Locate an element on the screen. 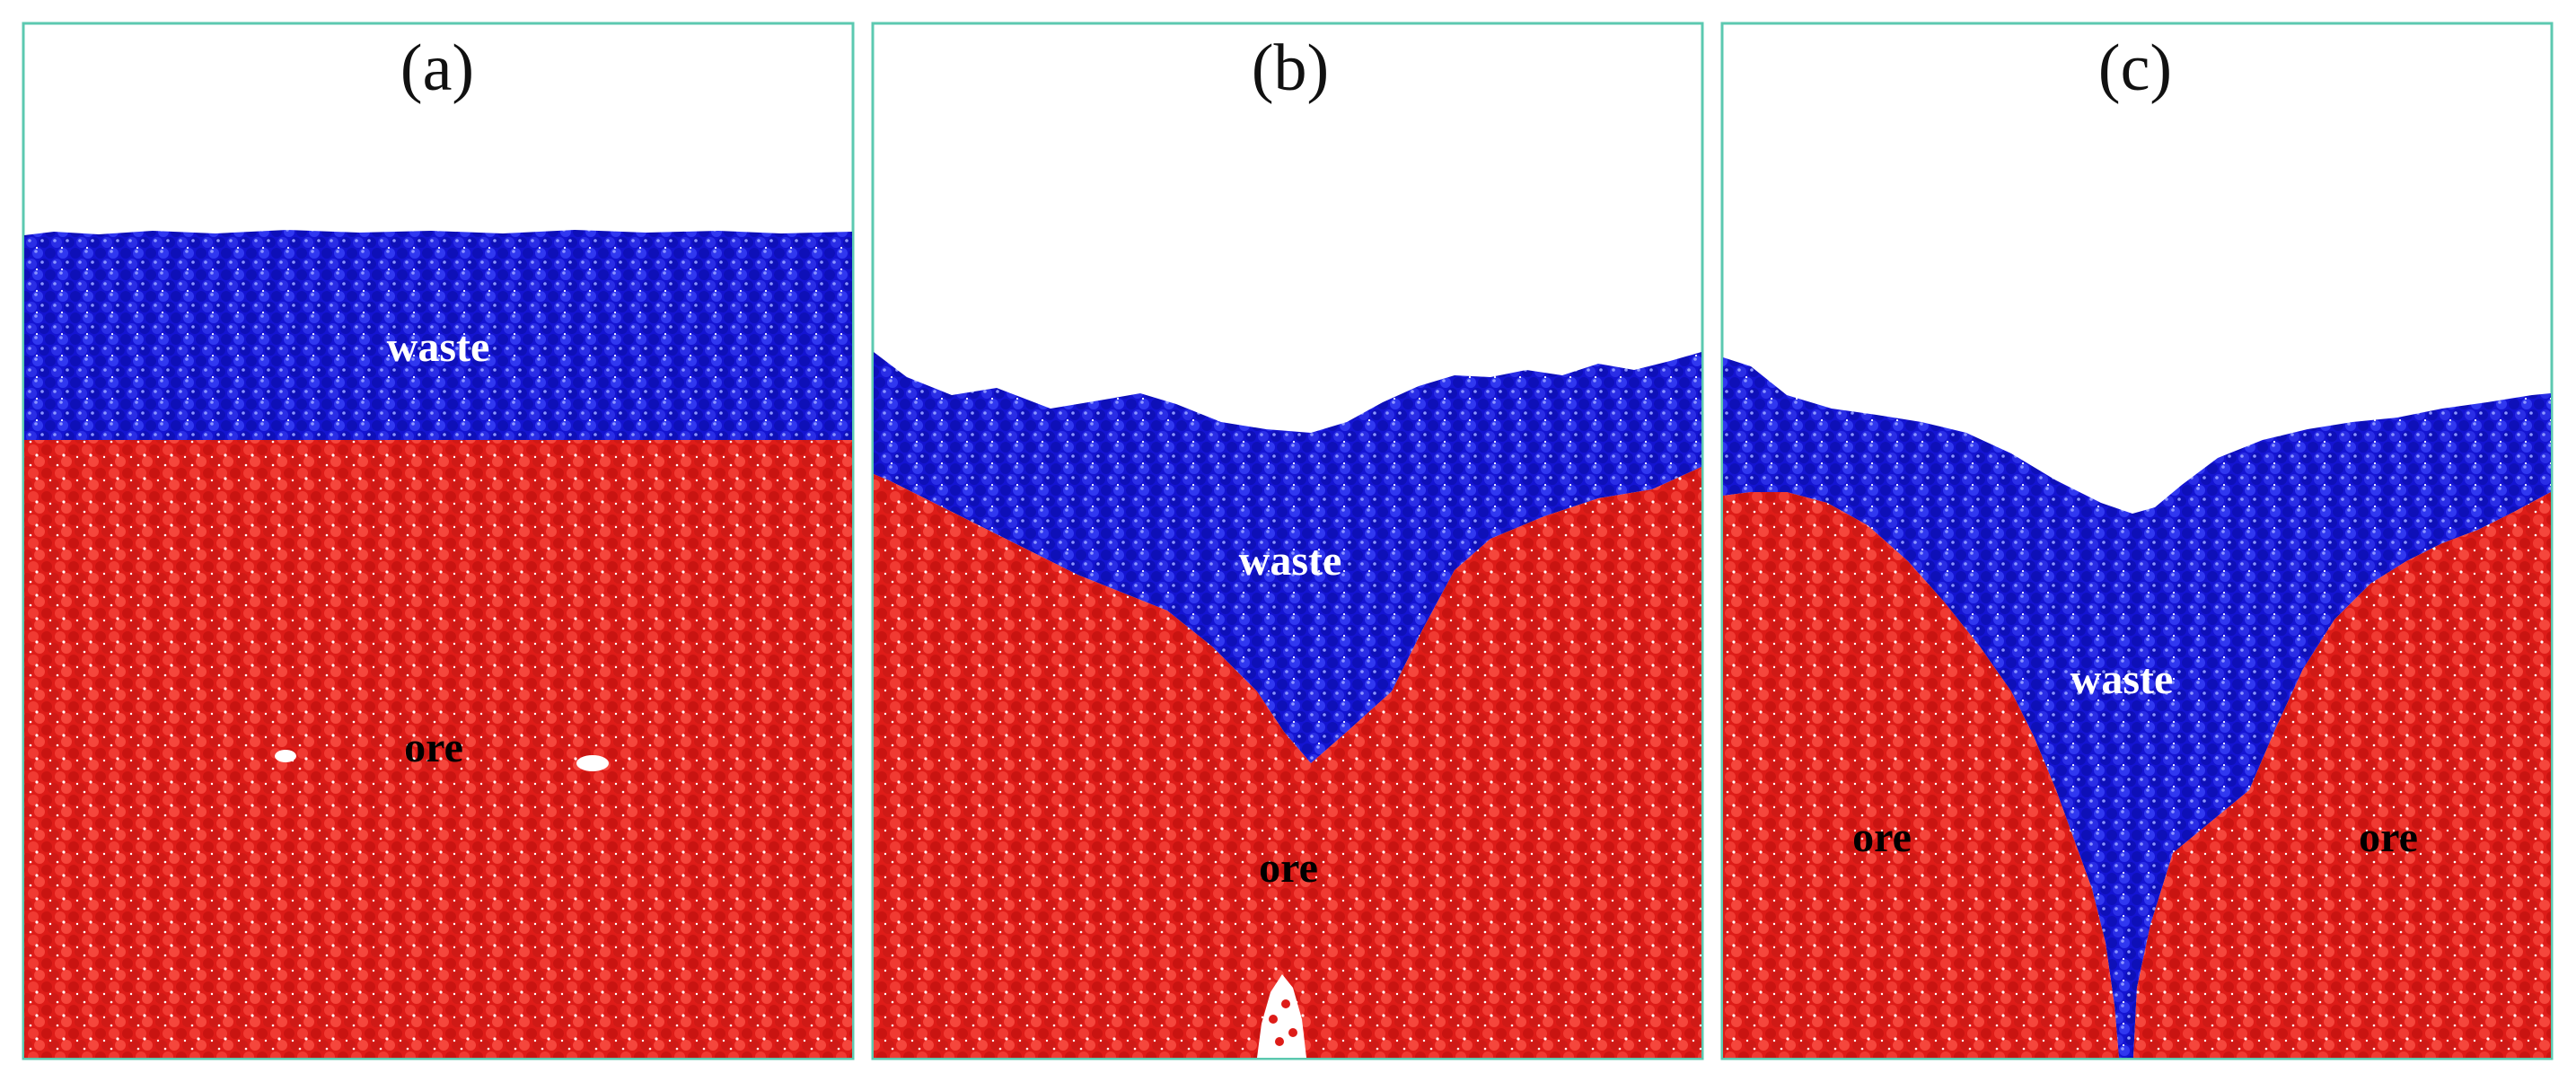 The image size is (2576, 1082). panel-a-waste-label: waste is located at coordinates (439, 347).